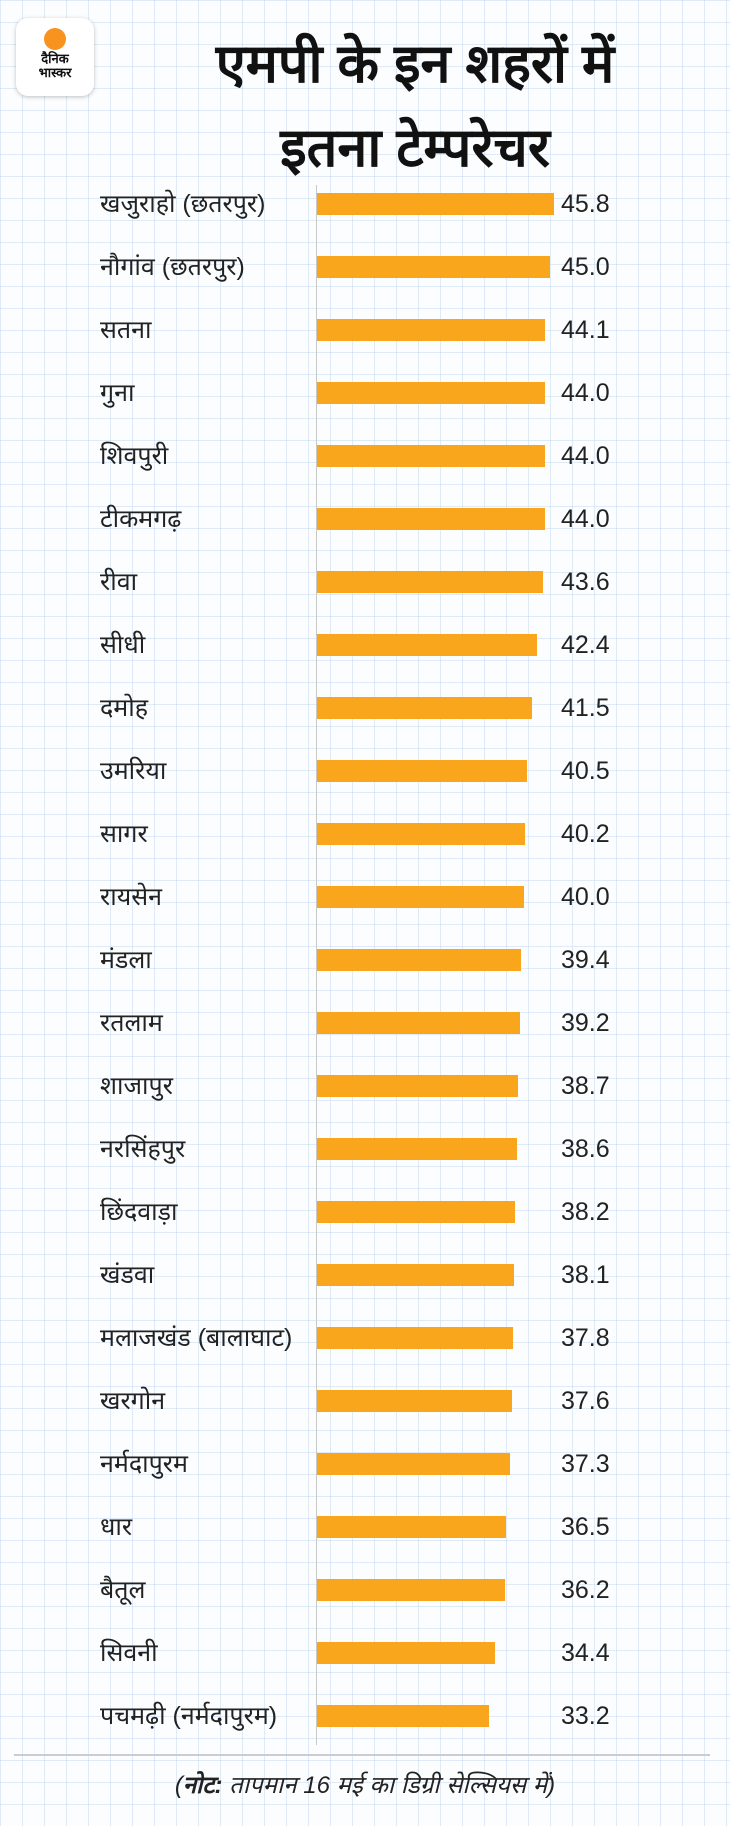  I want to click on value-label: 44.0, so click(585, 393).